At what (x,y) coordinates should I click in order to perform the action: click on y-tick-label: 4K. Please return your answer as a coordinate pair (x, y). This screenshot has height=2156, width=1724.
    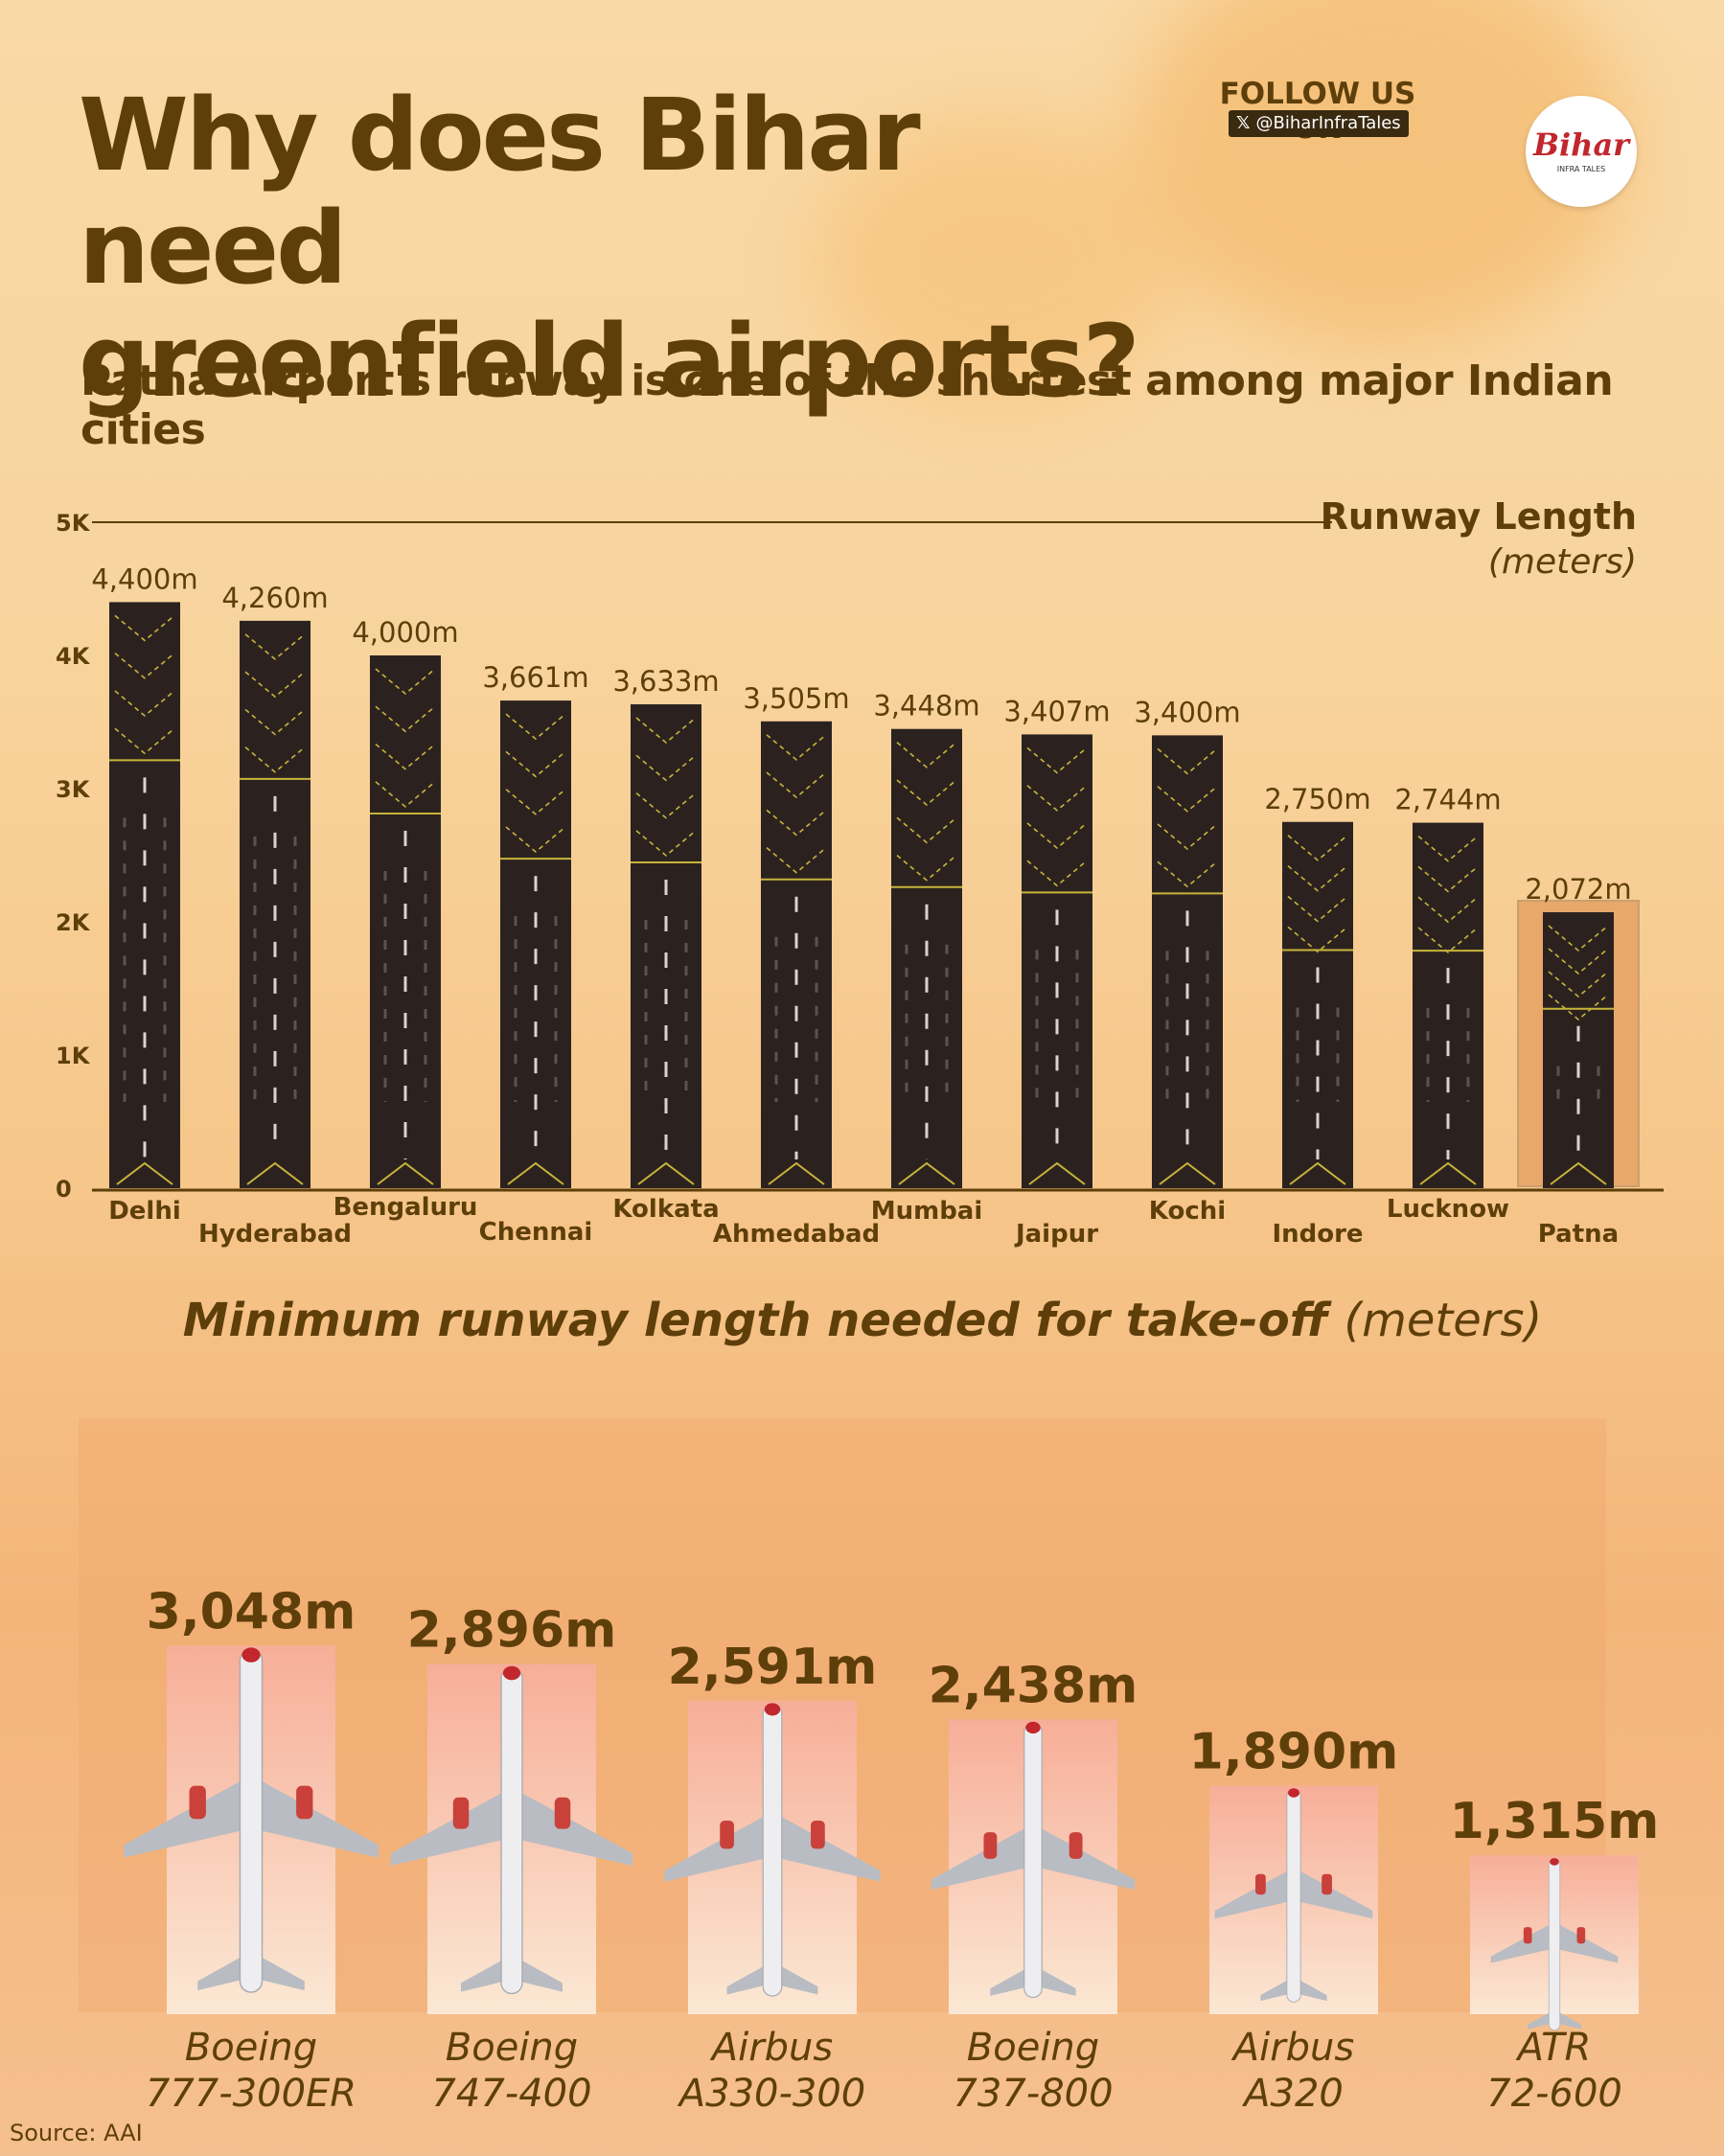
    Looking at the image, I should click on (73, 656).